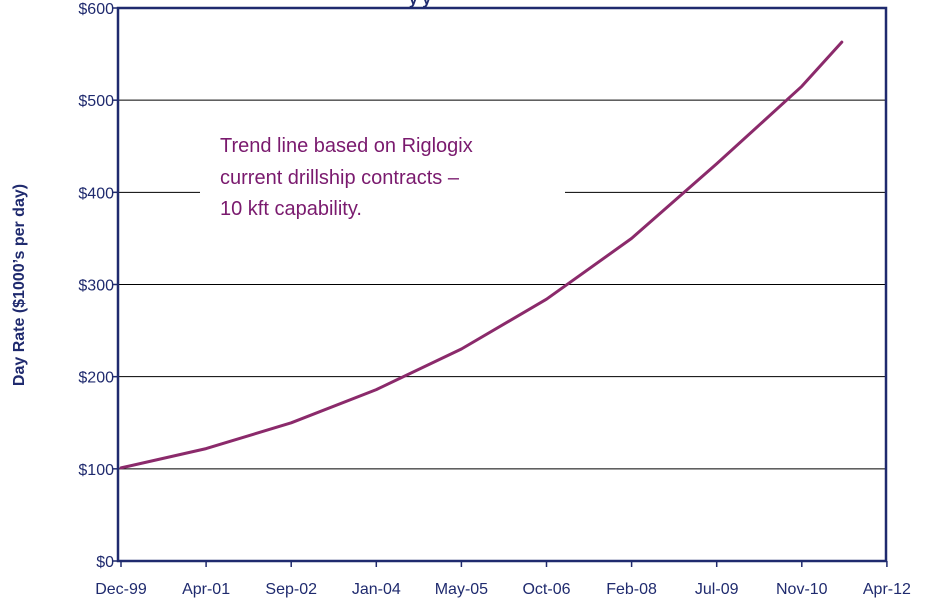  Describe the element at coordinates (291, 209) in the screenshot. I see `annotation-line-3: 10 kft capability.` at that location.